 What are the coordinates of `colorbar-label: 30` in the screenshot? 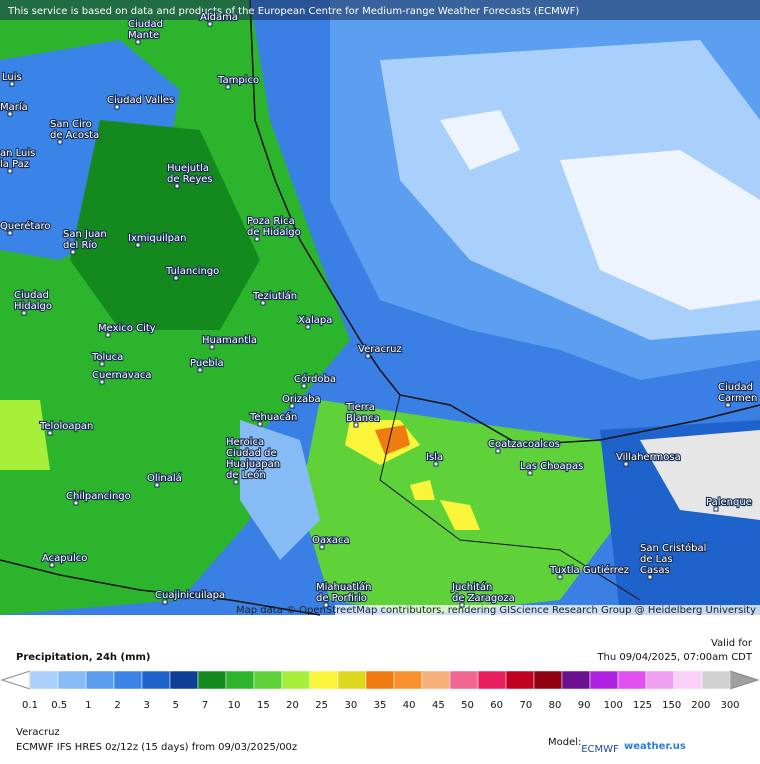 It's located at (350, 705).